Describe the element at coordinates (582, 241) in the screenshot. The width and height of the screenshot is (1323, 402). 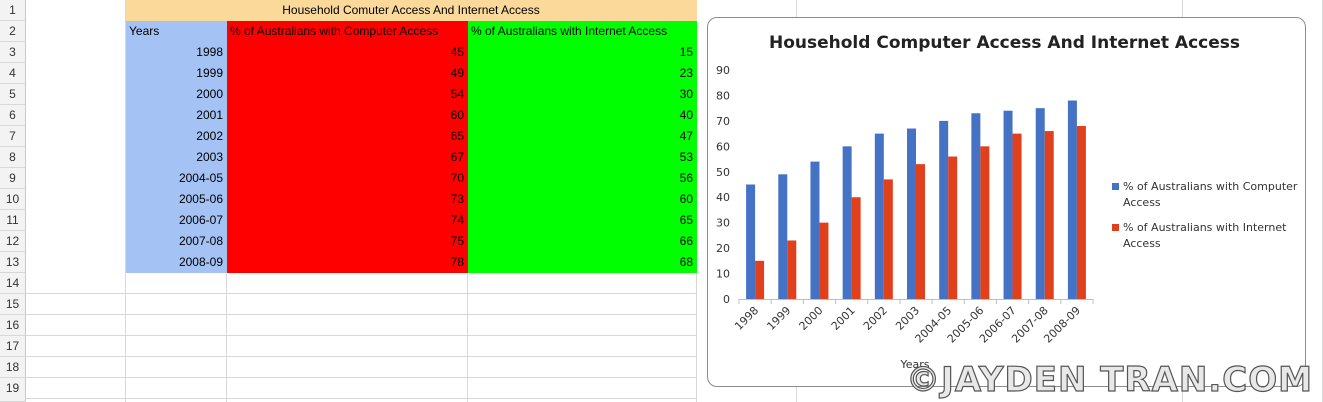
I see `data-cell: 66` at that location.